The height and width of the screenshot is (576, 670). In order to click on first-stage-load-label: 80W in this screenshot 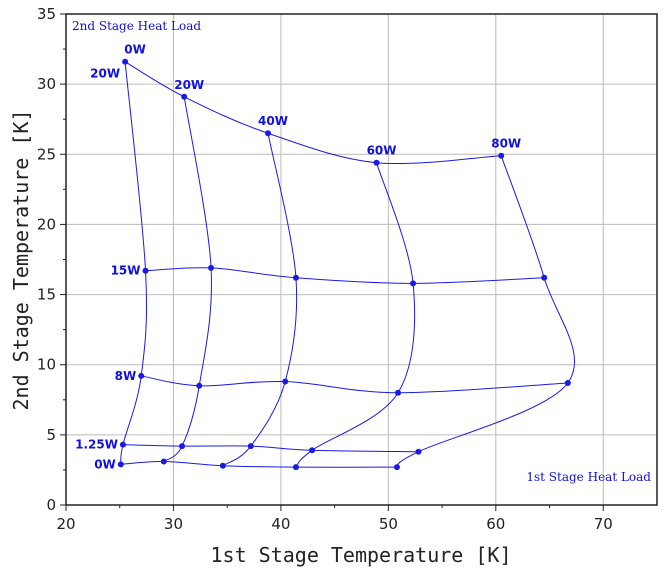, I will do `click(506, 144)`.